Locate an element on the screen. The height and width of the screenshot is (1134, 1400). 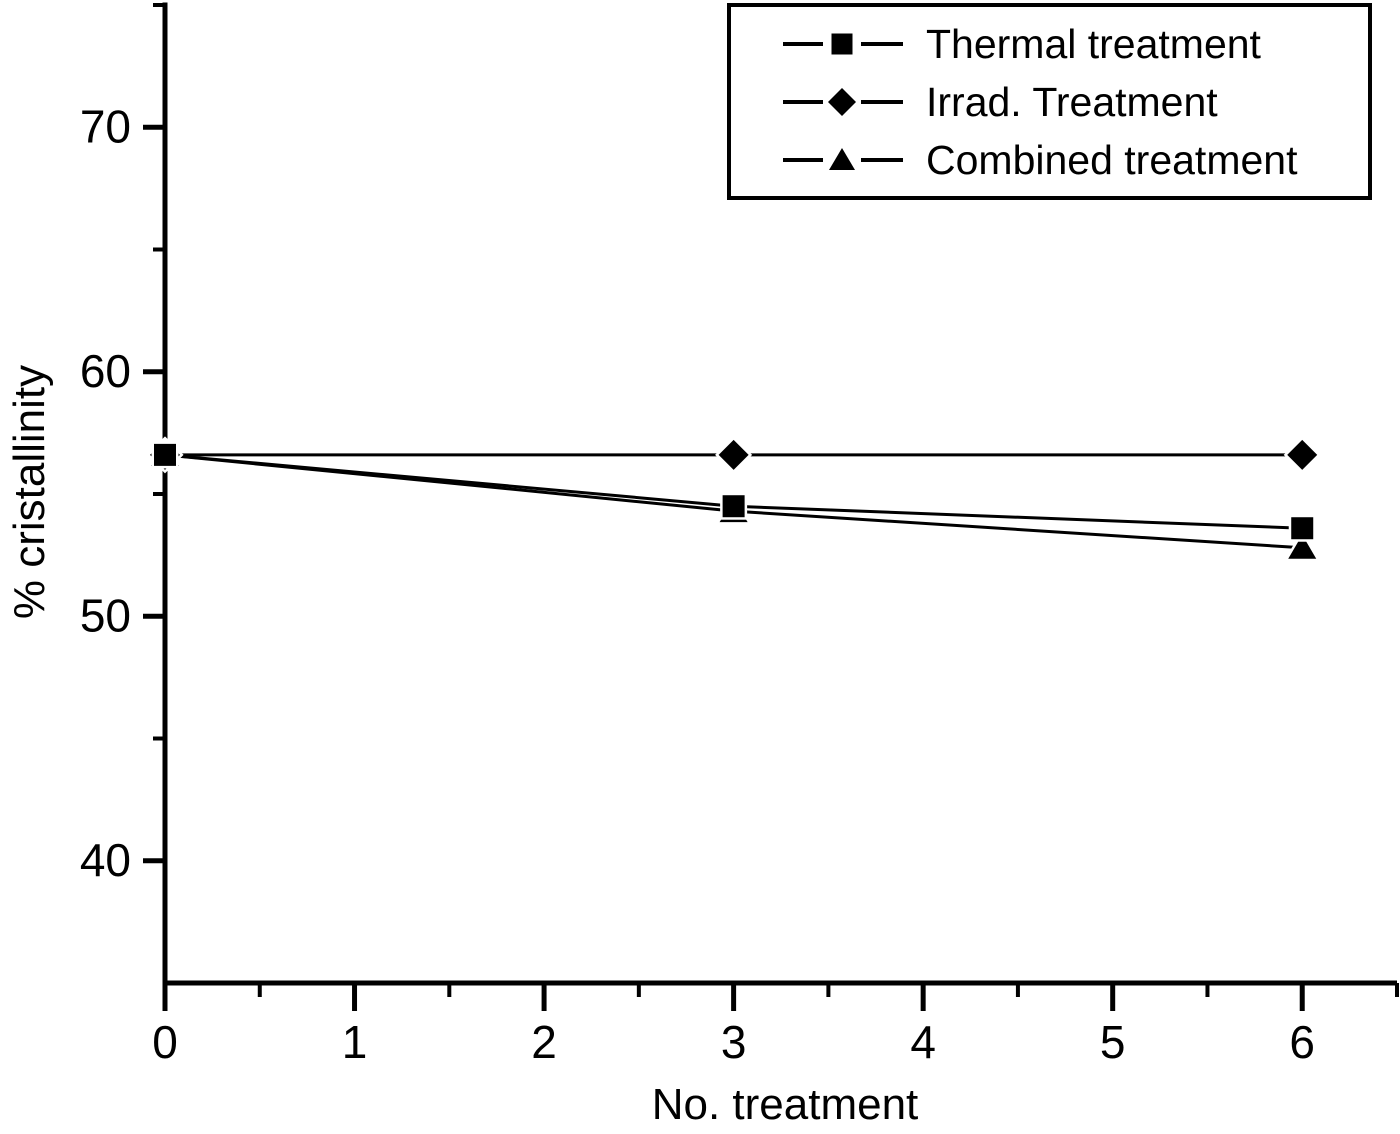
y-axis-title: % cristallinity is located at coordinates (29, 492).